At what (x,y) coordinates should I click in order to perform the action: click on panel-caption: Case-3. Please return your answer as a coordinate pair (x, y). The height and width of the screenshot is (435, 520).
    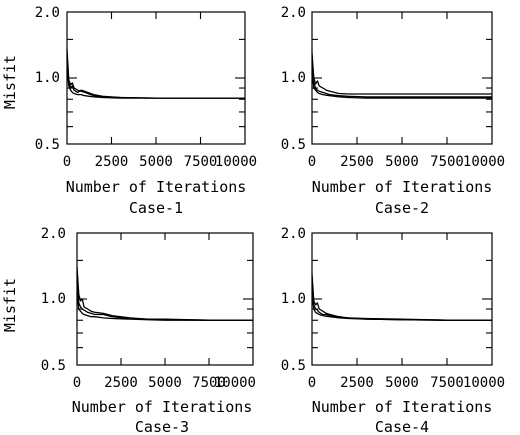
    Looking at the image, I should click on (162, 426).